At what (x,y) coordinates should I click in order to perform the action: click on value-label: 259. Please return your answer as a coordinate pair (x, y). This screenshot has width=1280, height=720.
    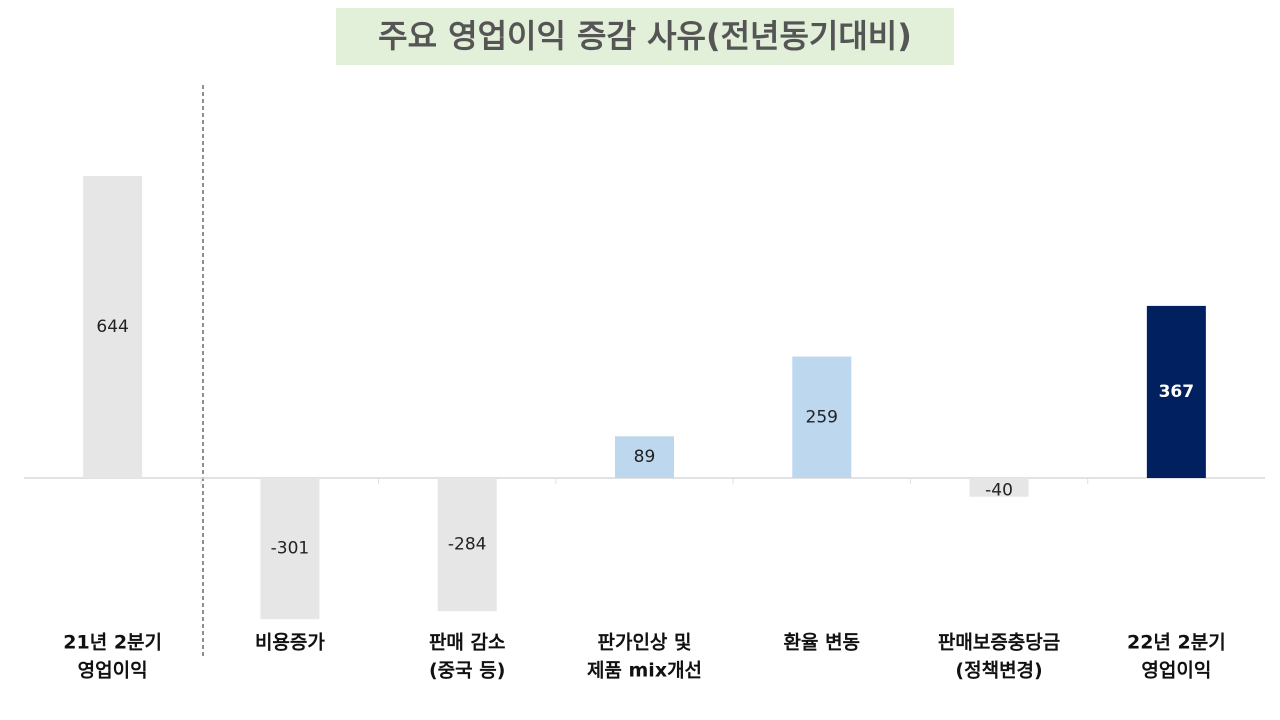
    Looking at the image, I should click on (822, 417).